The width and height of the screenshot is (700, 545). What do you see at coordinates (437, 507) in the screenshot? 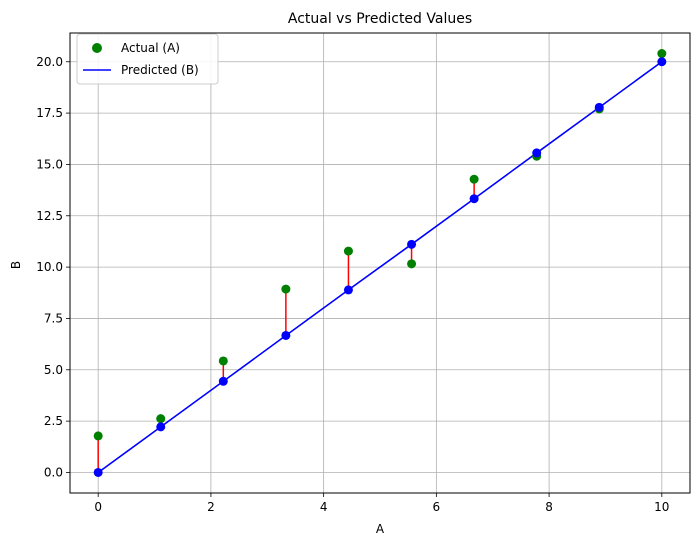
I see `x-tick-label: 6` at bounding box center [437, 507].